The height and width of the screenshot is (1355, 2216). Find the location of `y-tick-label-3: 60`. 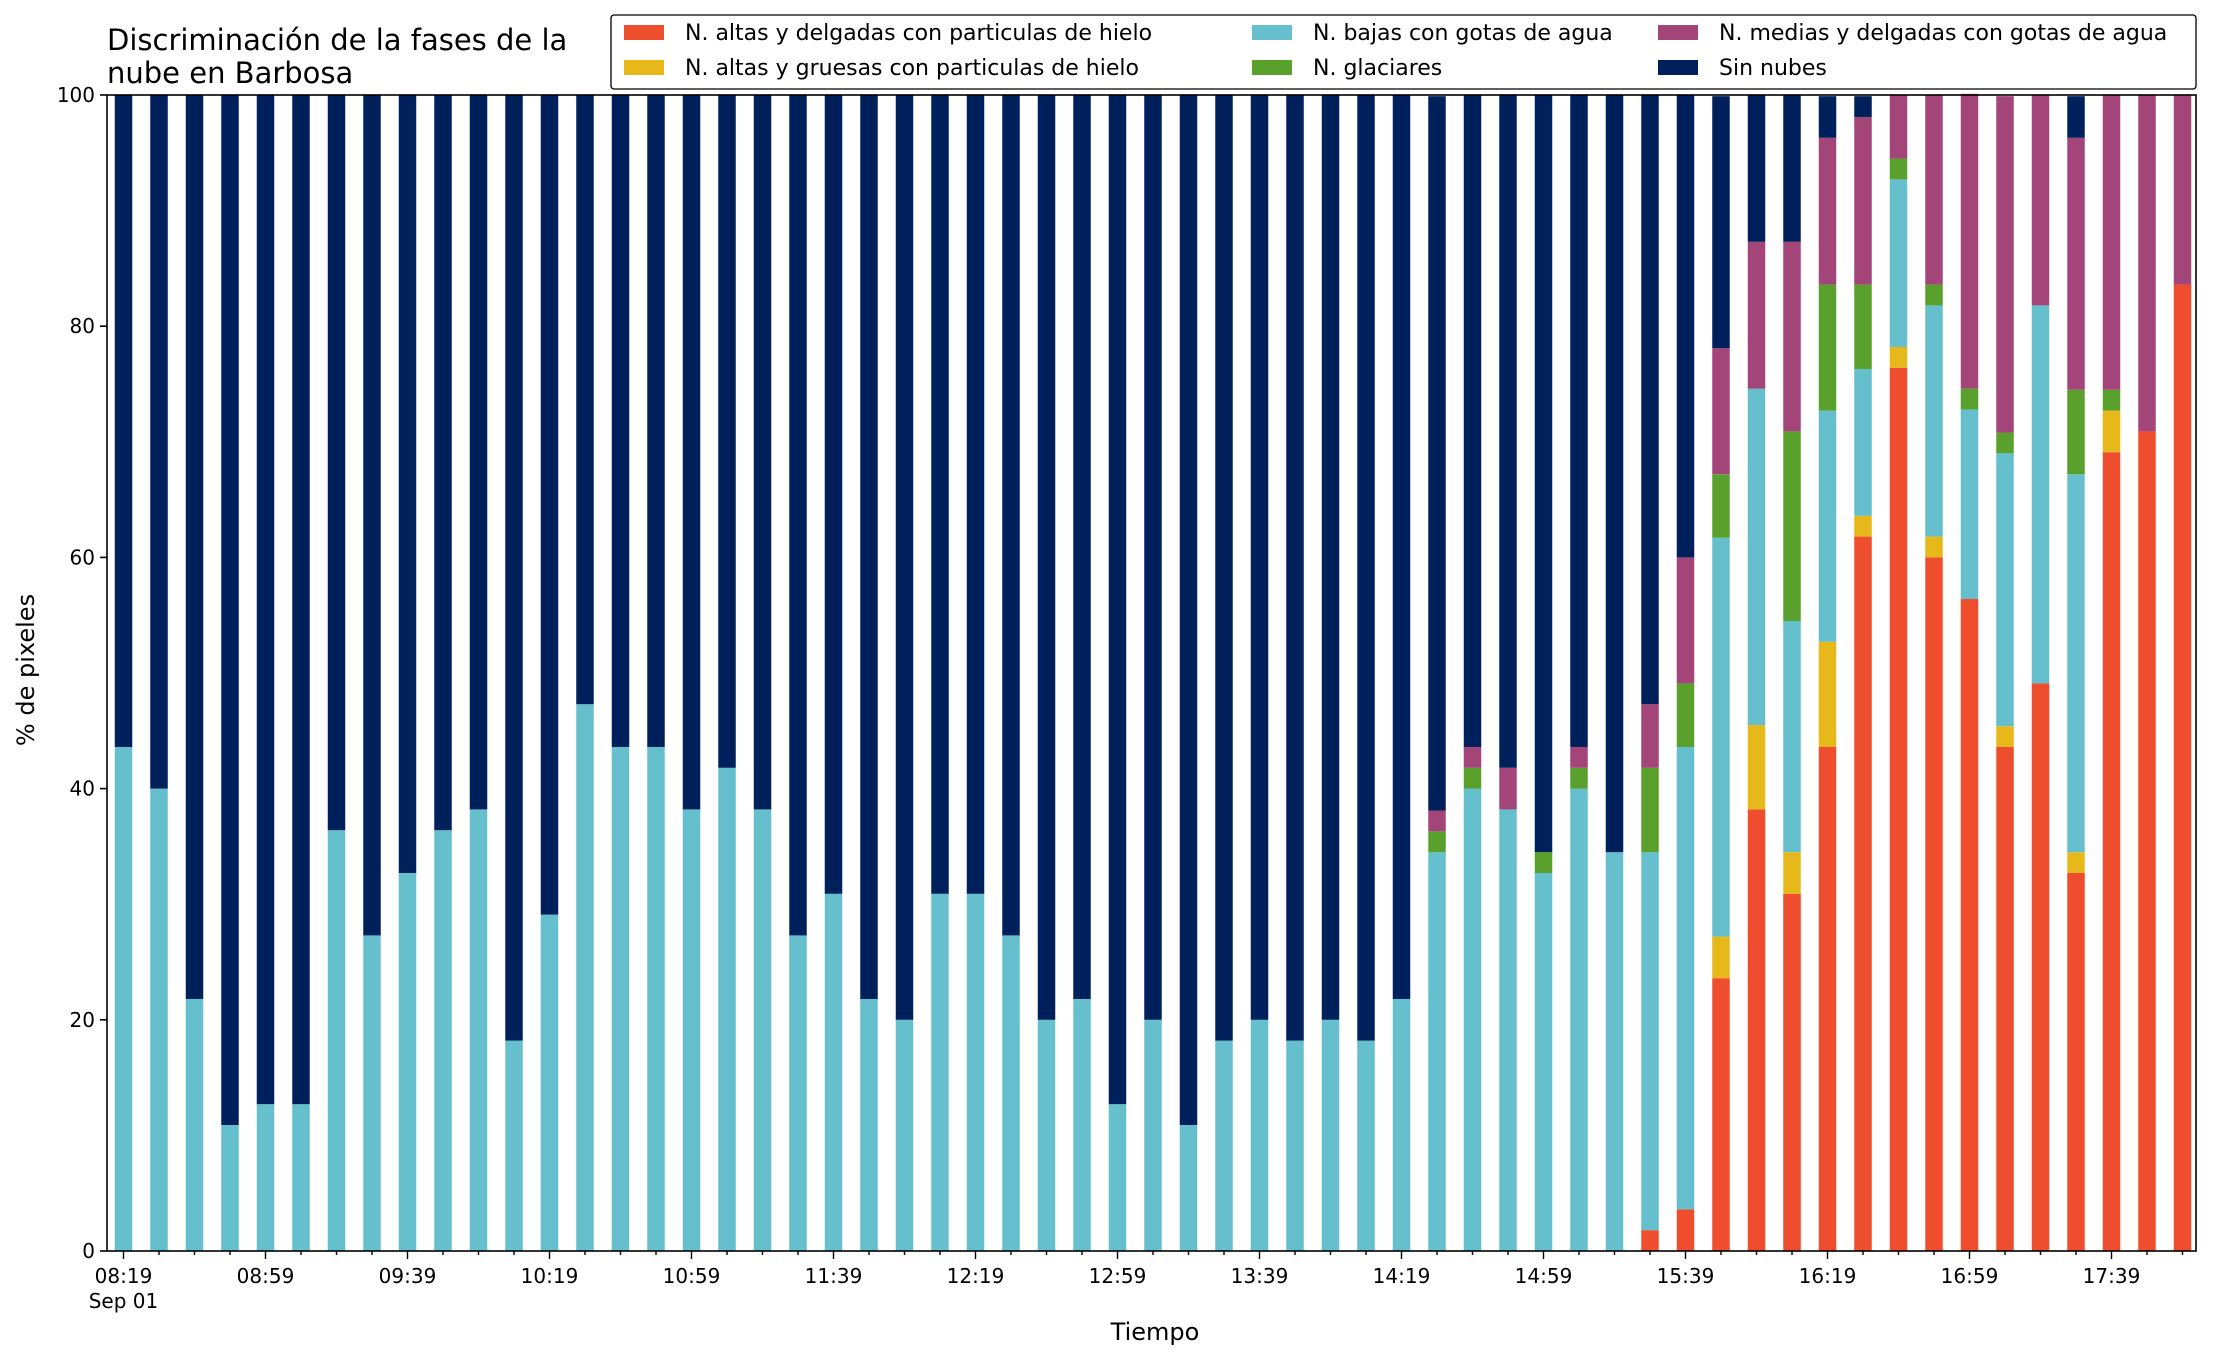

y-tick-label-3: 60 is located at coordinates (82, 557).